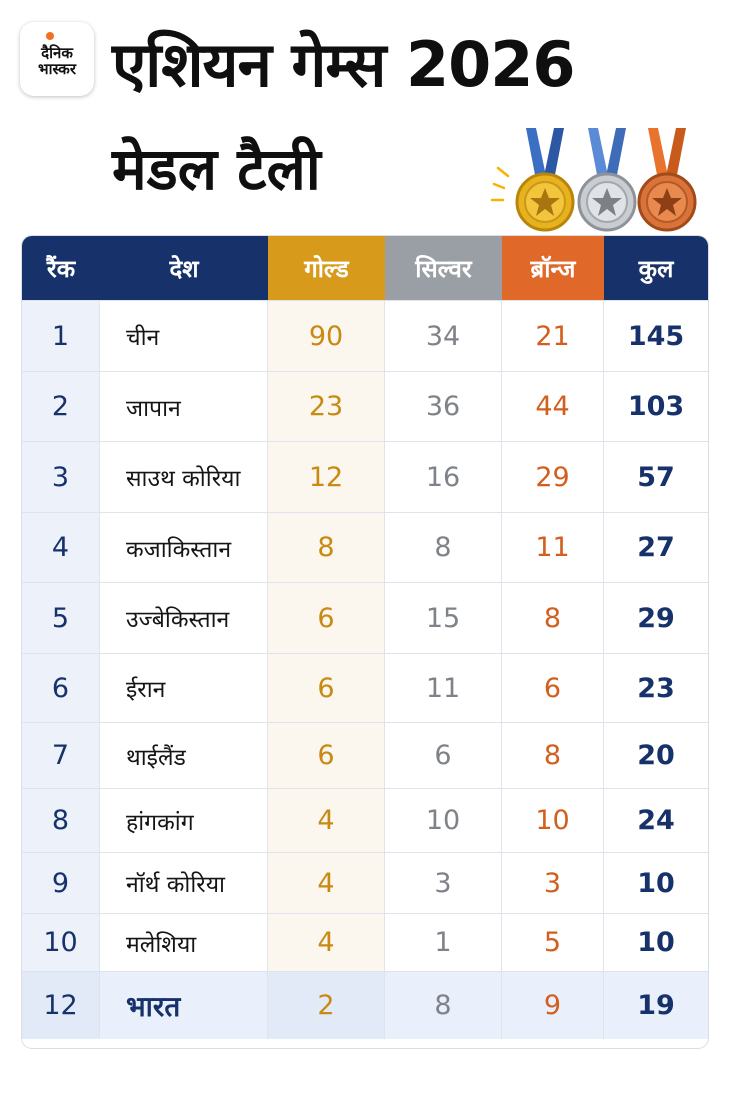 Image resolution: width=730 pixels, height=1095 pixels. I want to click on bronze-cell: 29, so click(553, 477).